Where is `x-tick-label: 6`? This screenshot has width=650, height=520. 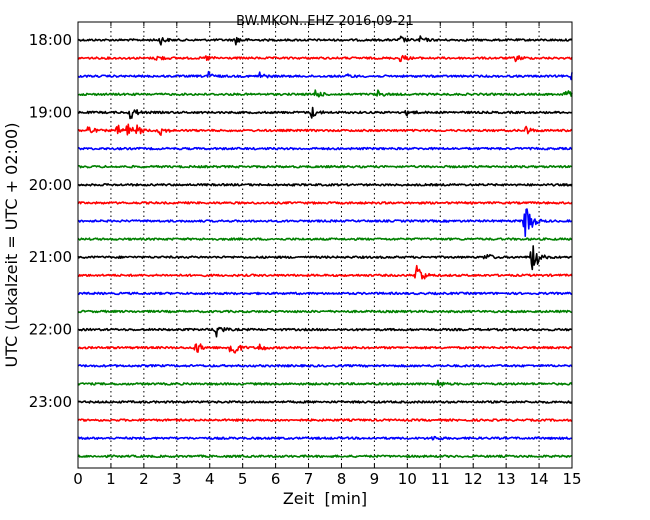
x-tick-label: 6 is located at coordinates (276, 479).